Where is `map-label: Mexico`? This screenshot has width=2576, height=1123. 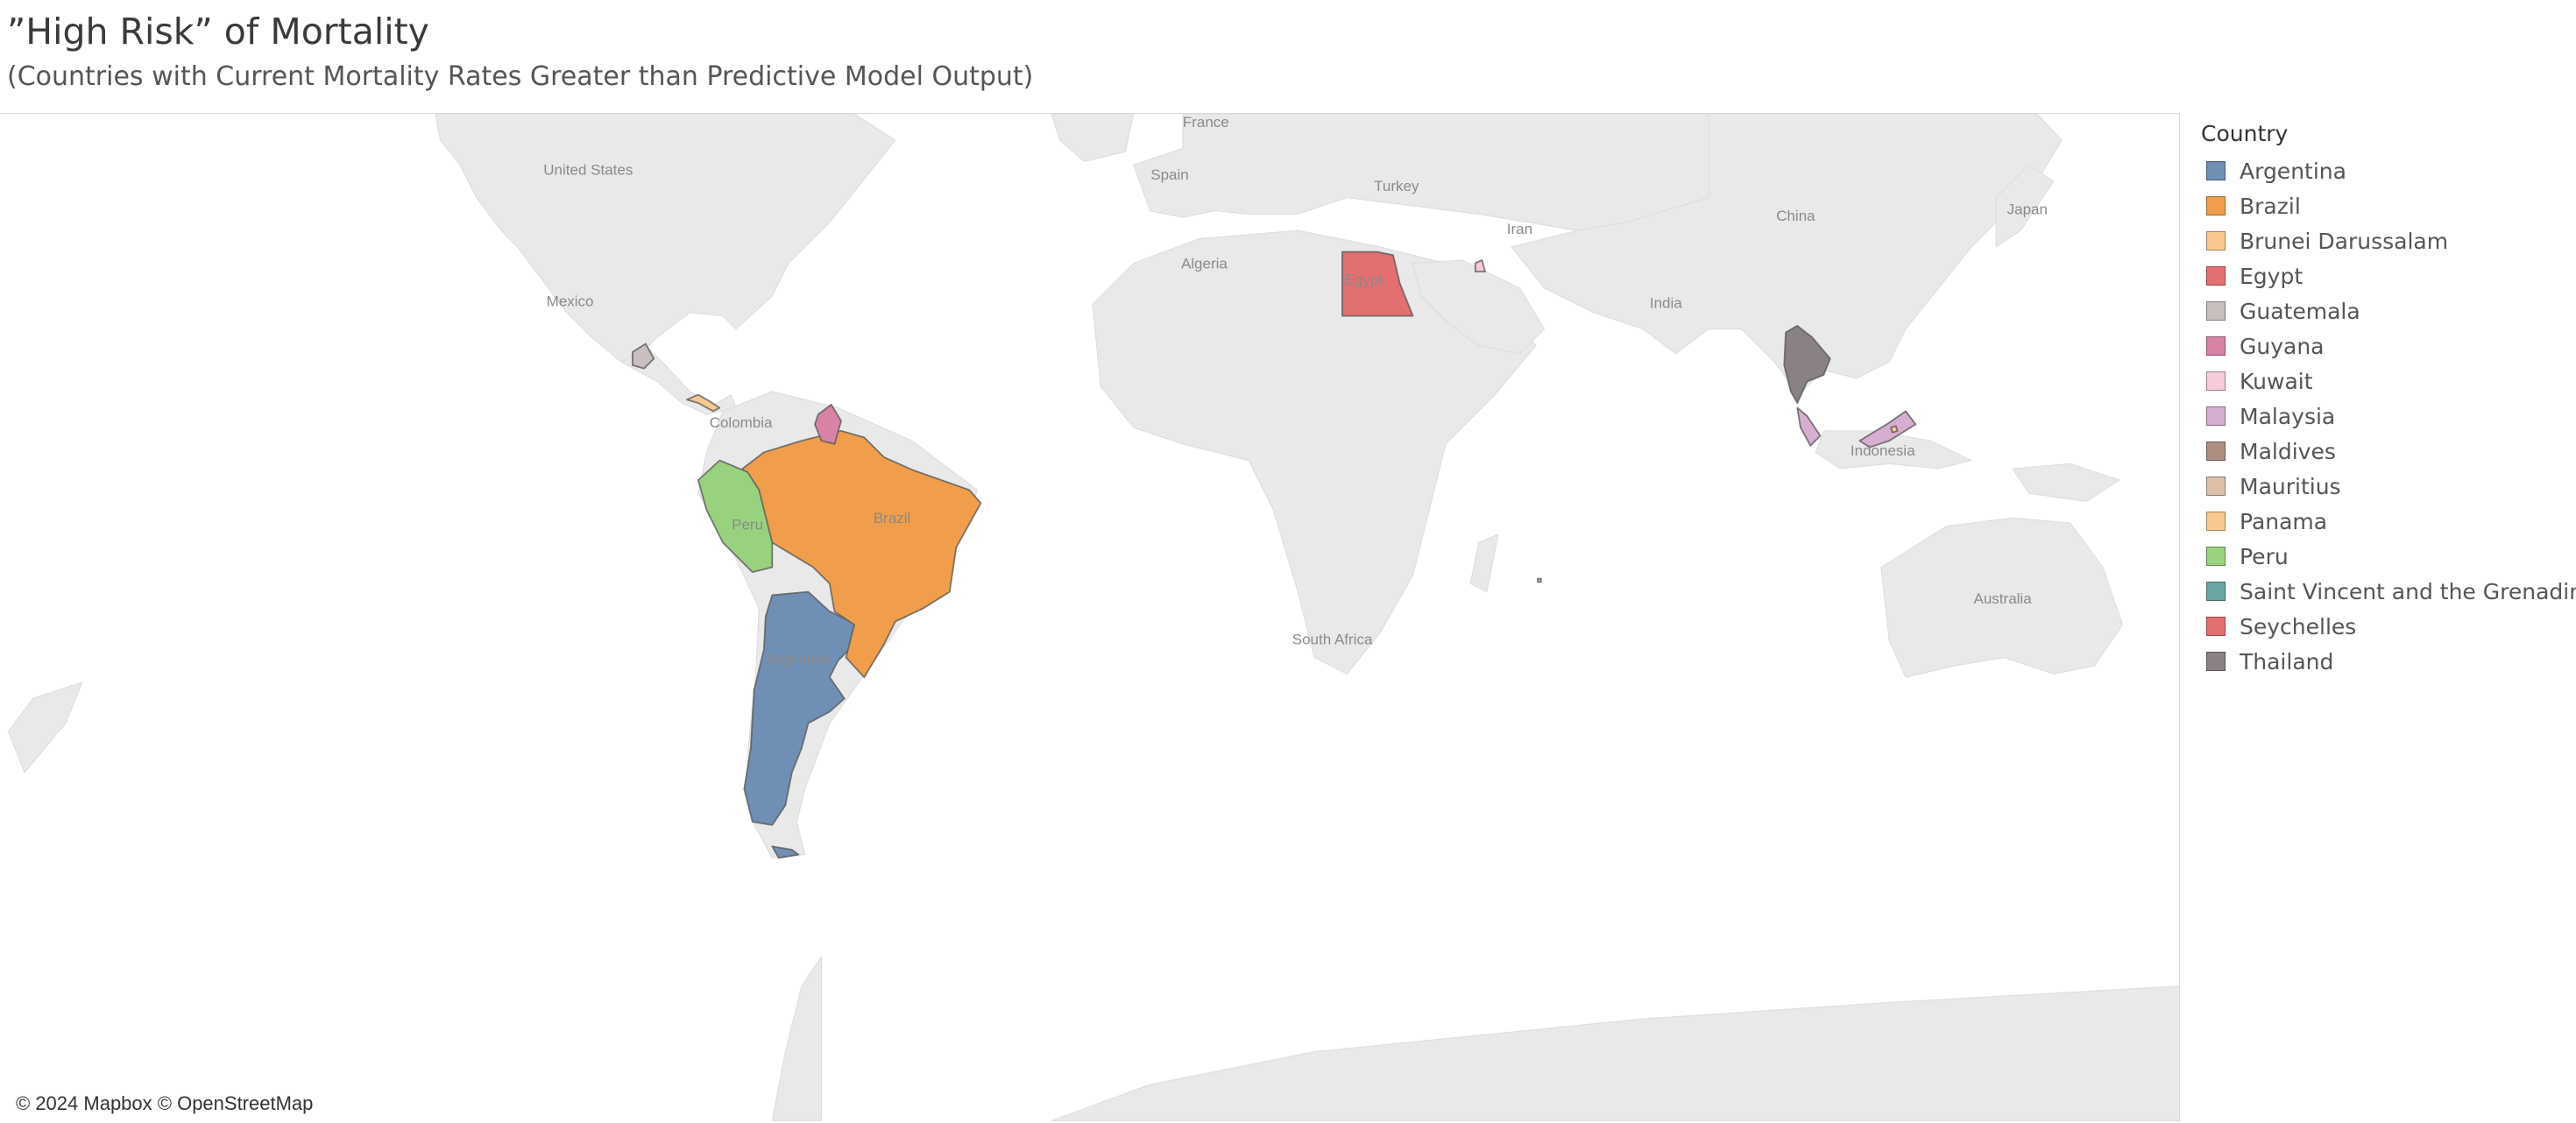
map-label: Mexico is located at coordinates (570, 301).